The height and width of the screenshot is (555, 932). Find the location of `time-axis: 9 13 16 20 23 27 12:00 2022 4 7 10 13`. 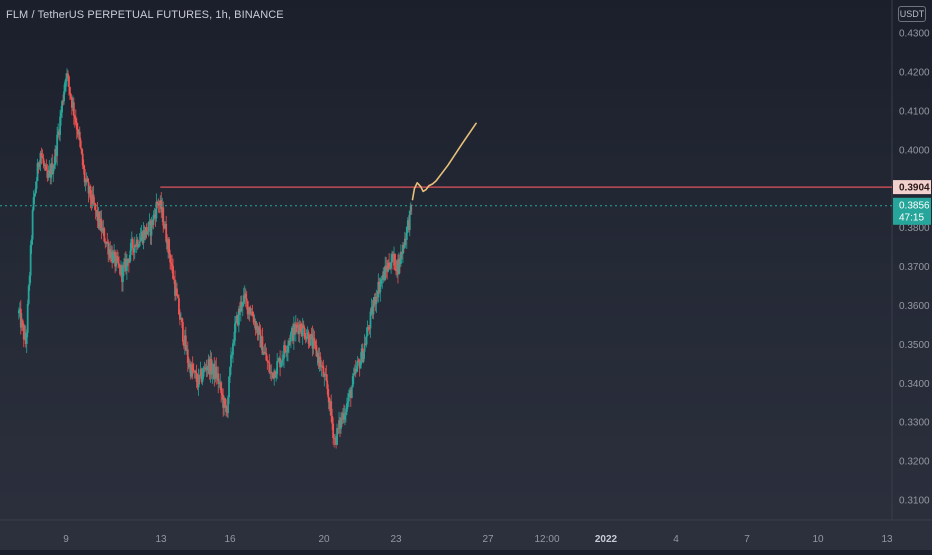

time-axis: 9 13 16 20 23 27 12:00 2022 4 7 10 13 is located at coordinates (478, 539).